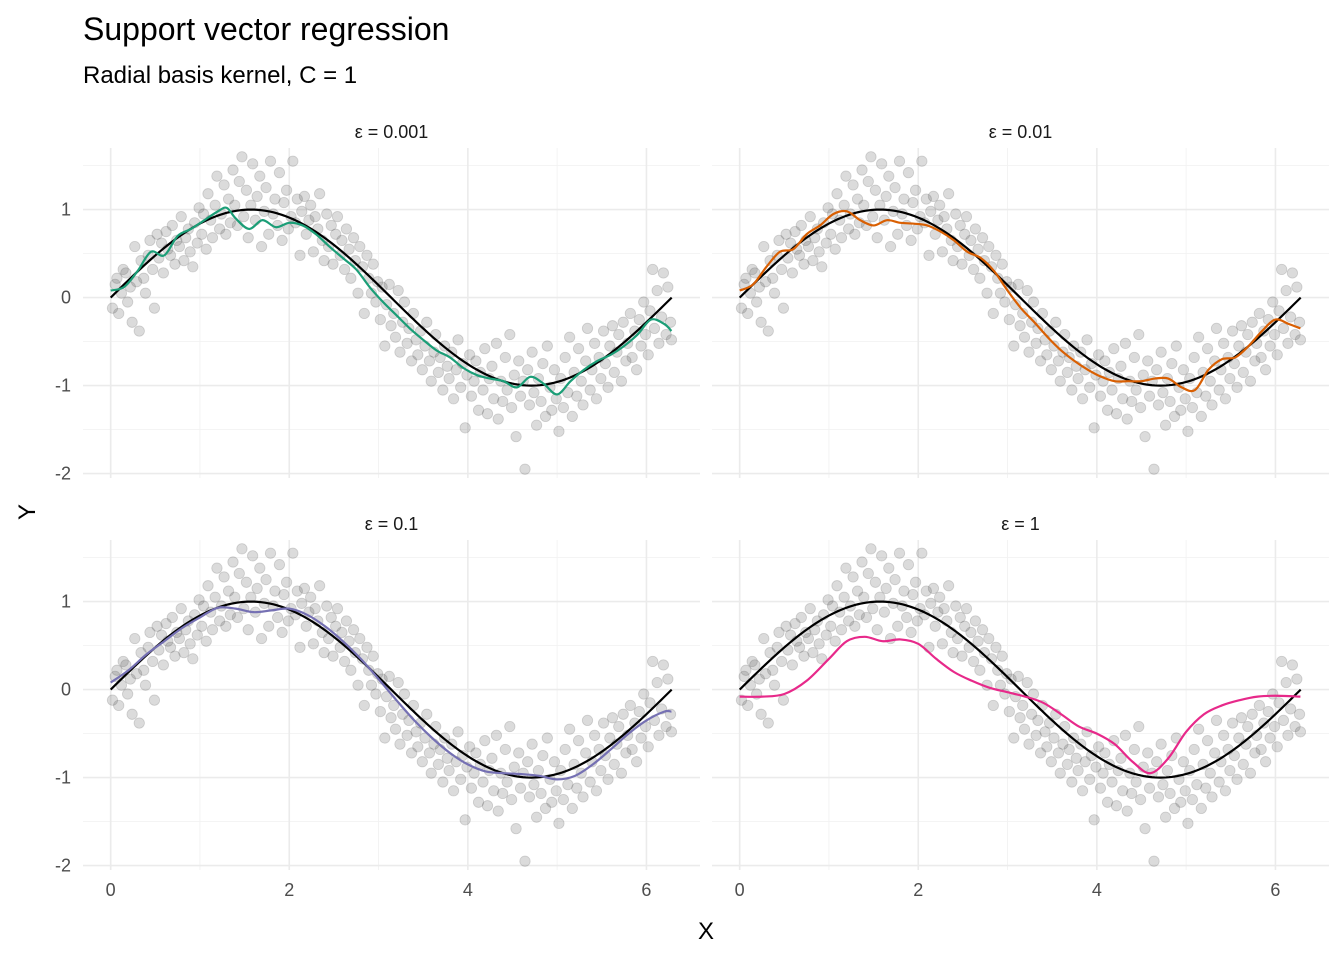  I want to click on y-tick-label: 0, so click(66, 298).